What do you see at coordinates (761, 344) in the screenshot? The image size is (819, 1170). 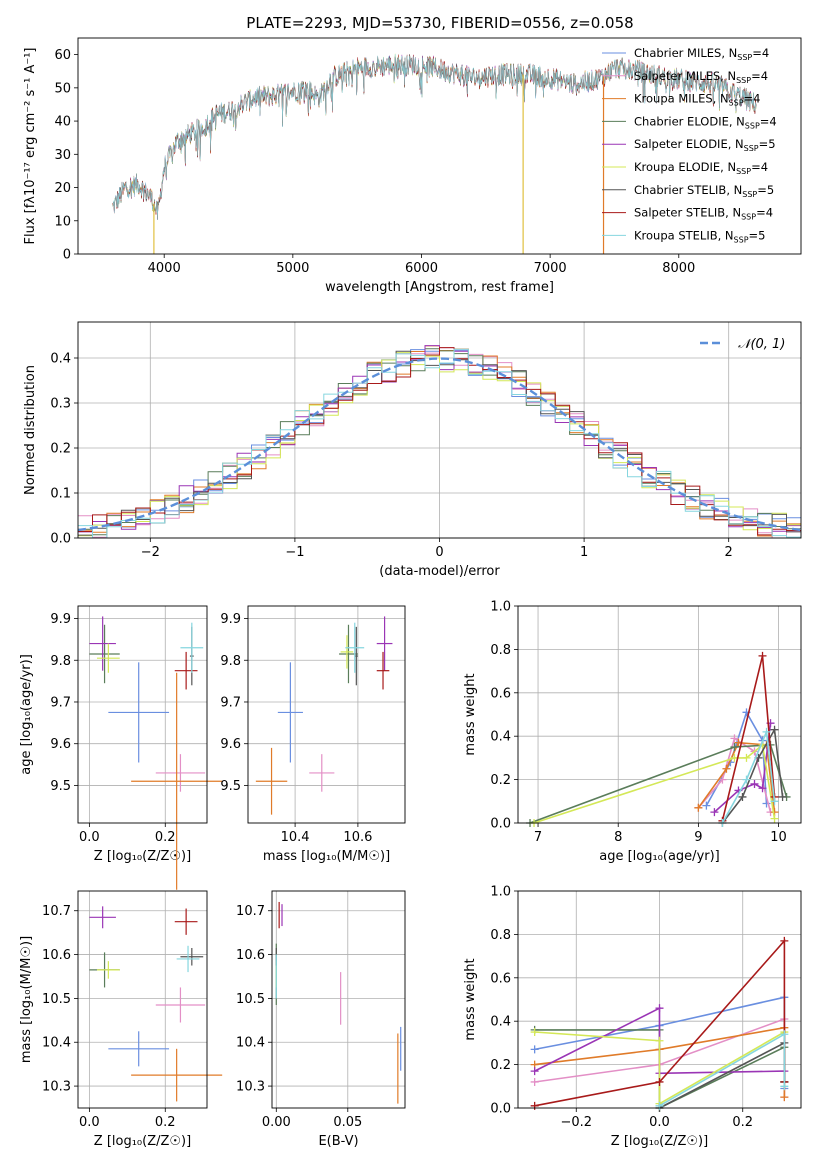 I see `legend-label: 𝒩(0, 1)` at bounding box center [761, 344].